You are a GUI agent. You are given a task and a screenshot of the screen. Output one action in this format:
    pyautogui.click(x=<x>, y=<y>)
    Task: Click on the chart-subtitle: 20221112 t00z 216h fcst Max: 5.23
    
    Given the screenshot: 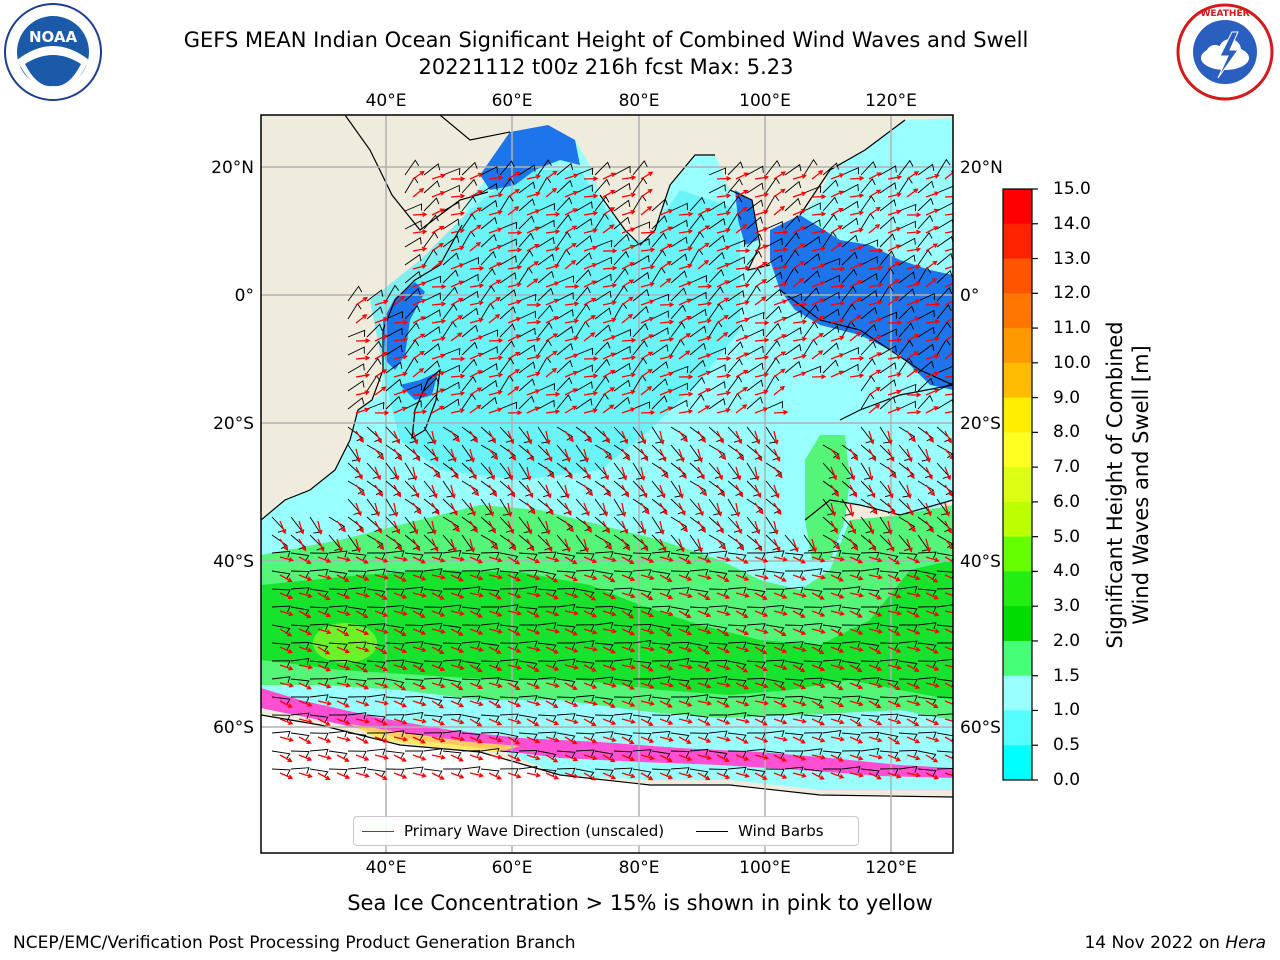 What is the action you would take?
    pyautogui.click(x=606, y=67)
    